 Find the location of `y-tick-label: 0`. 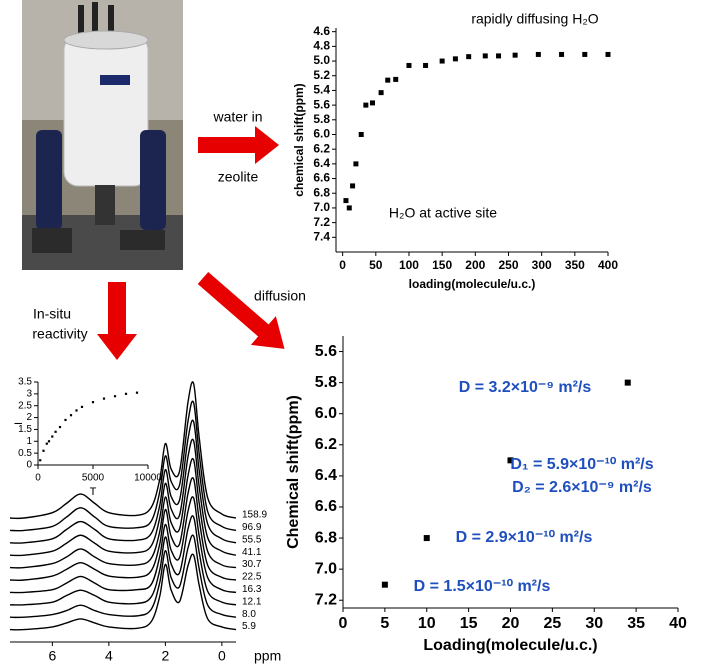

y-tick-label: 0 is located at coordinates (29, 465).